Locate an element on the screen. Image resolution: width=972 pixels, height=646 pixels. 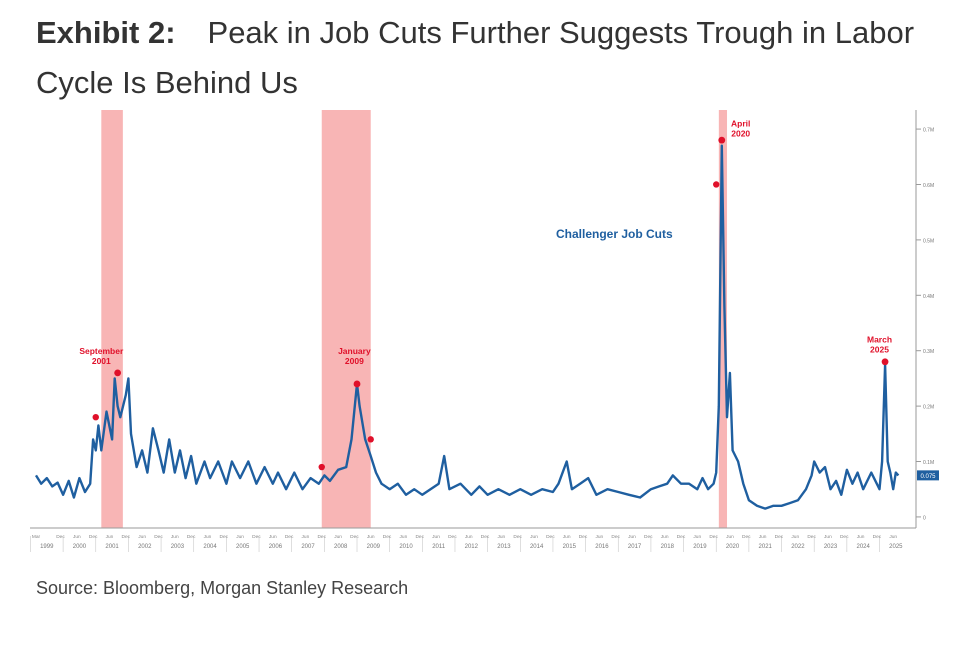
annotation-label: March is located at coordinates (879, 340).